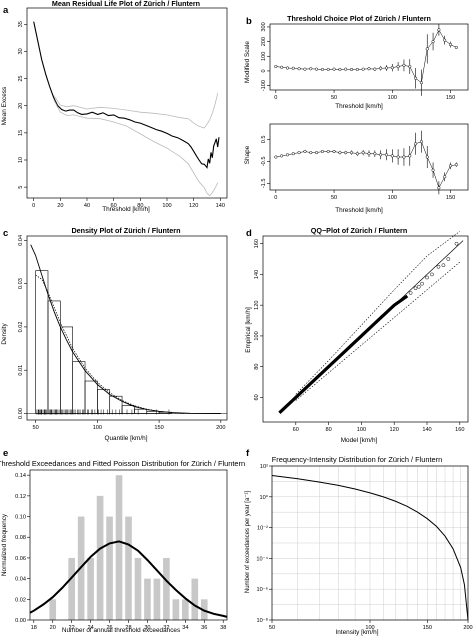 This screenshot has height=636, width=474. Describe the element at coordinates (264, 85) in the screenshot. I see `panel-b-top-ytick-label: -100` at that location.